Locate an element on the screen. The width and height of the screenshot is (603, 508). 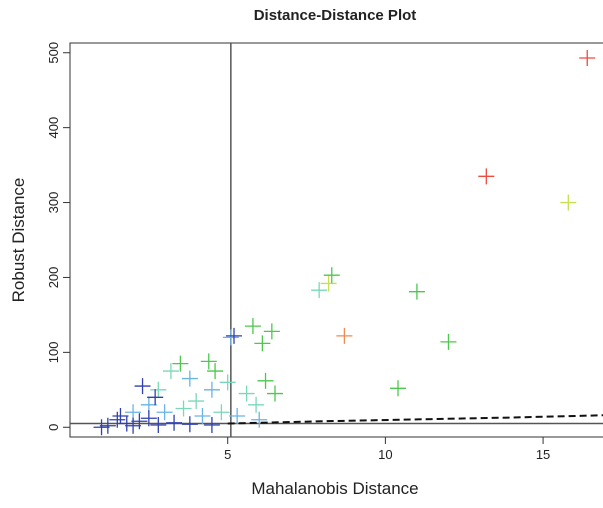
y-tick-label: 500 is located at coordinates (53, 53).